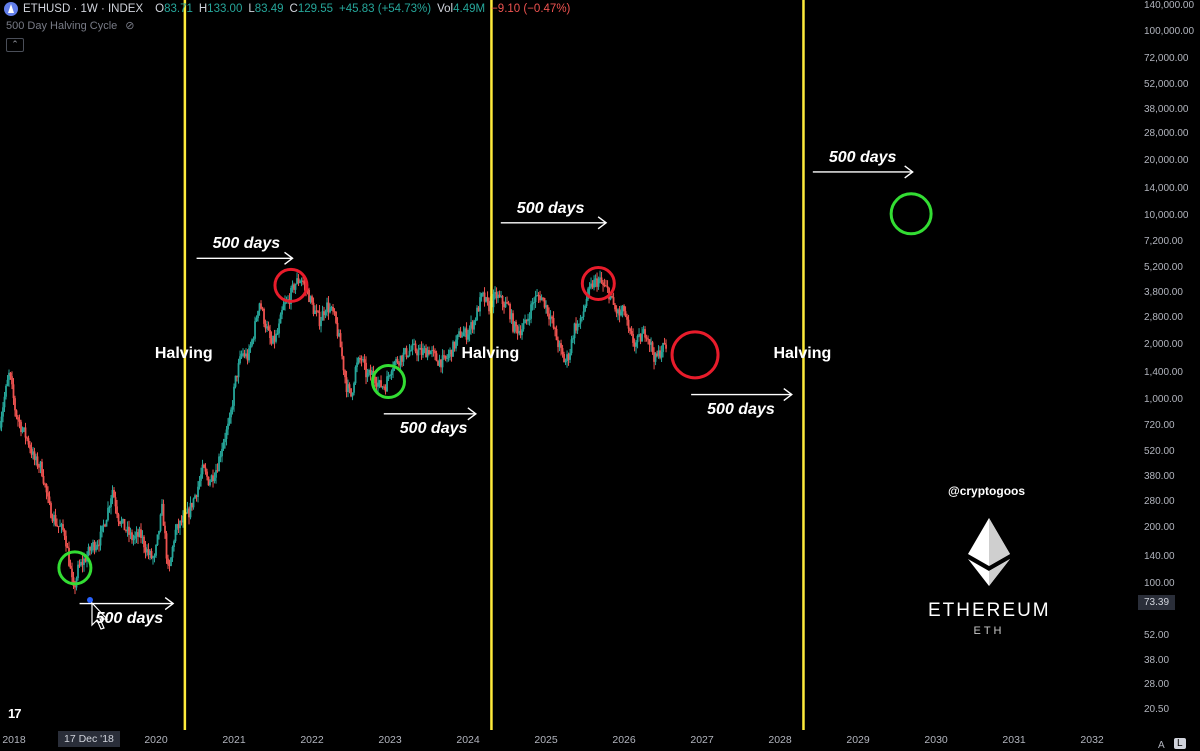 This screenshot has width=1200, height=751. Describe the element at coordinates (911, 214) in the screenshot. I see `green-circle` at that location.